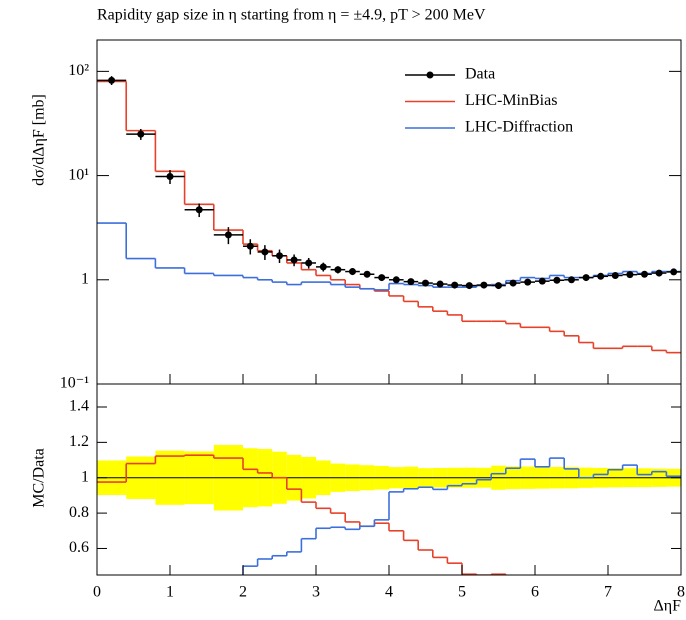 The width and height of the screenshot is (686, 620). What do you see at coordinates (389, 592) in the screenshot?
I see `x-tick-label: 4` at bounding box center [389, 592].